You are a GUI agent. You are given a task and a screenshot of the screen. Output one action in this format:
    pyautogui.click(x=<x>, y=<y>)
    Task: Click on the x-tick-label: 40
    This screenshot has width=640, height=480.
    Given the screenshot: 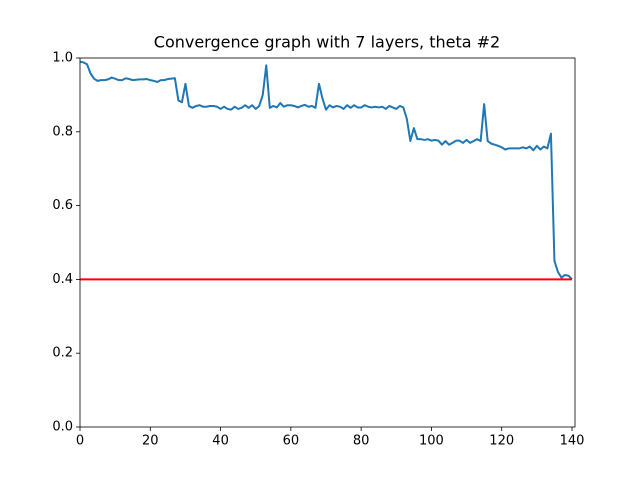 What is the action you would take?
    pyautogui.click(x=220, y=441)
    